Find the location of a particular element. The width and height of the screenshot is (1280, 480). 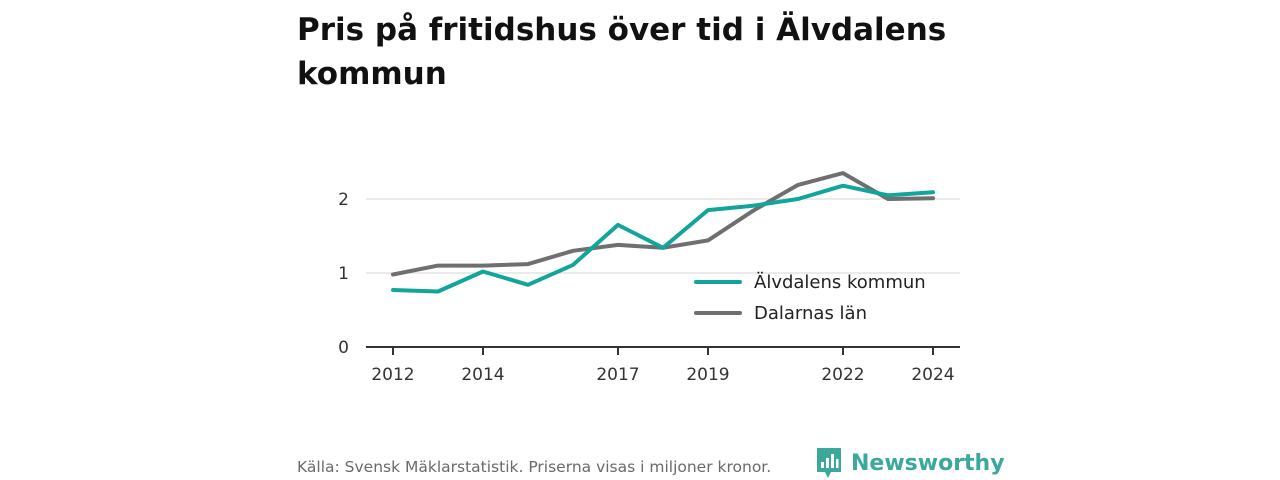

x-tick-label: 2024 is located at coordinates (932, 375).